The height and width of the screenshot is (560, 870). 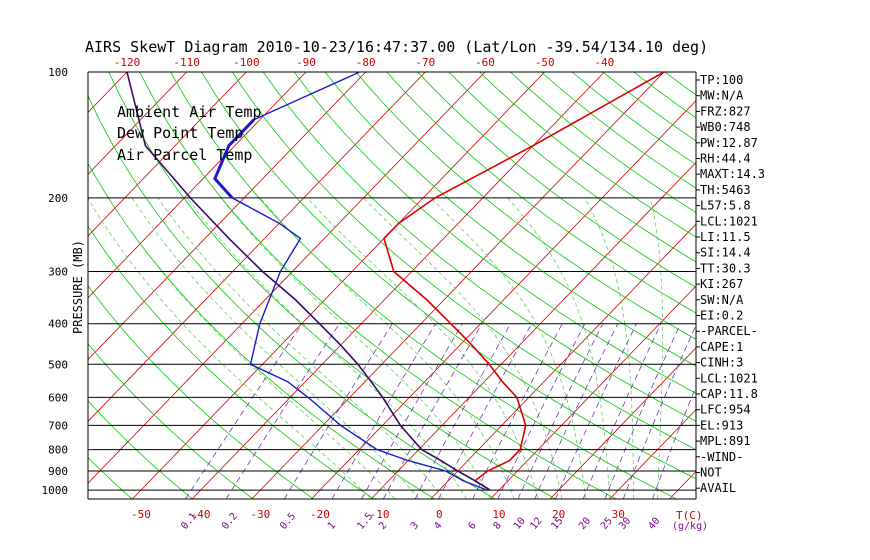 What do you see at coordinates (78, 287) in the screenshot?
I see `y-axis-label: PRESSURE (MB)` at bounding box center [78, 287].